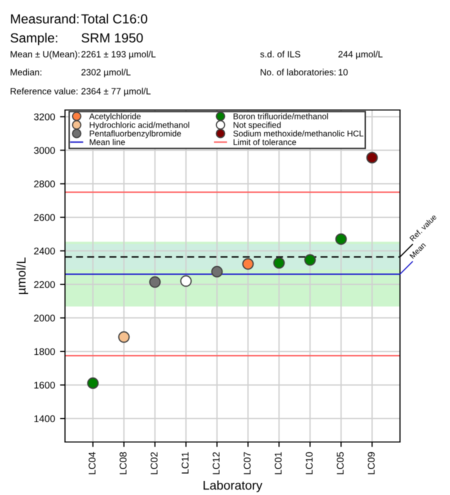  What do you see at coordinates (118, 55) in the screenshot?
I see `text: 2261 ± 193 µmol/L` at bounding box center [118, 55].